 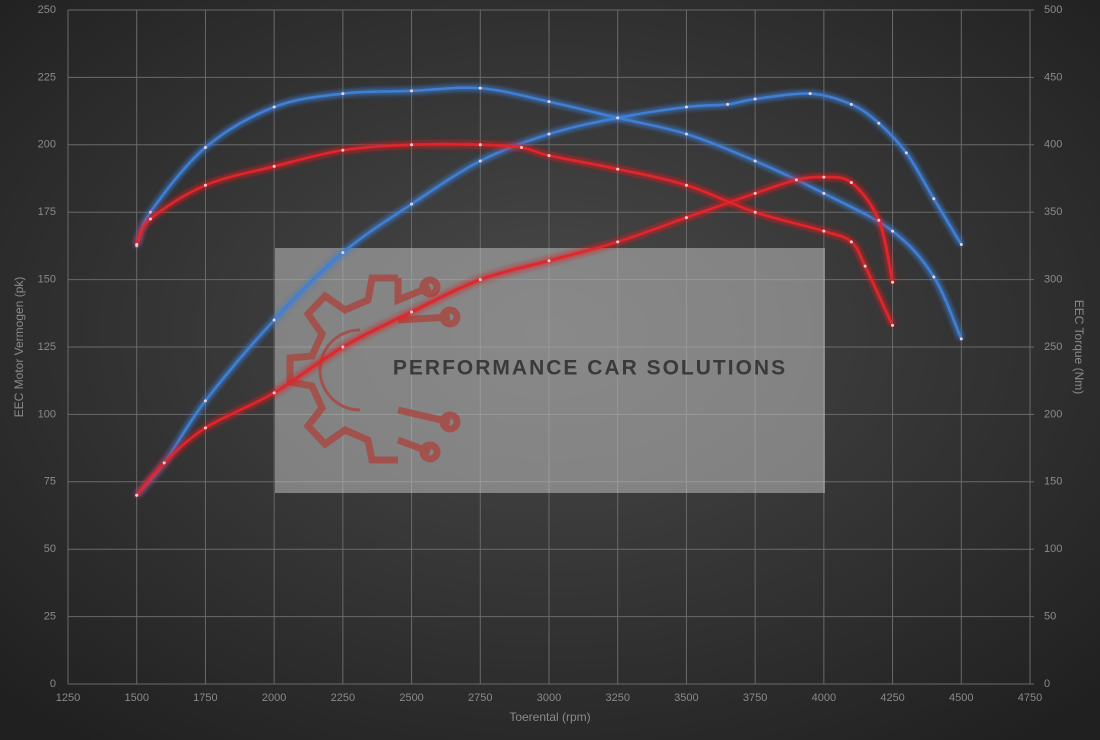 What do you see at coordinates (47, 280) in the screenshot?
I see `y-tick-label: 150` at bounding box center [47, 280].